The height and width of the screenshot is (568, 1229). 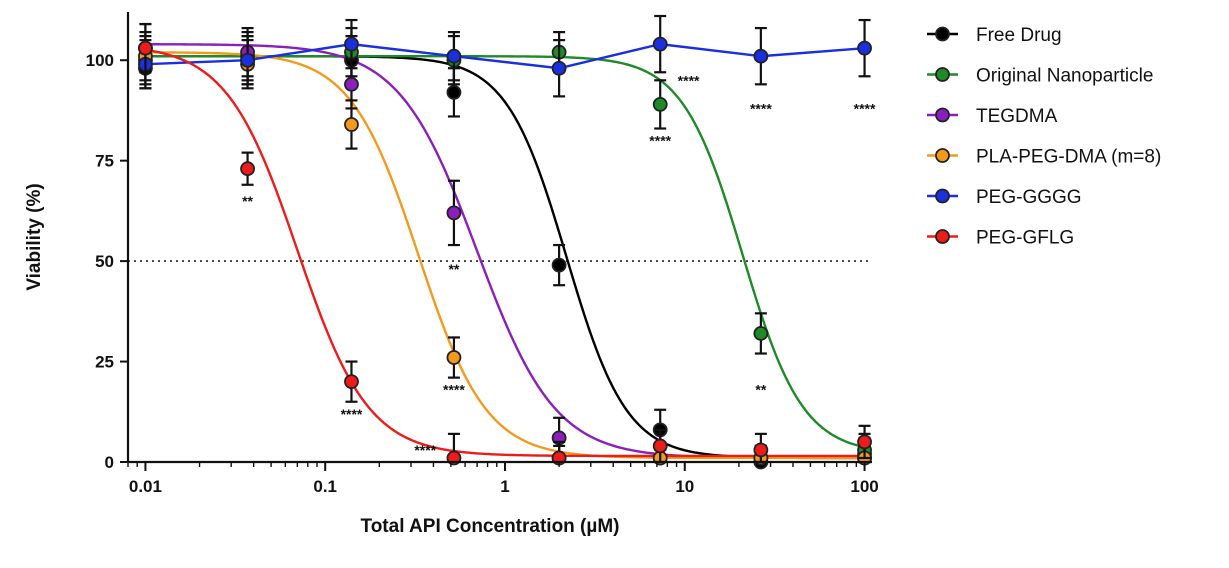 What do you see at coordinates (942, 74) in the screenshot?
I see `legend-marker-original-nanoparticle` at bounding box center [942, 74].